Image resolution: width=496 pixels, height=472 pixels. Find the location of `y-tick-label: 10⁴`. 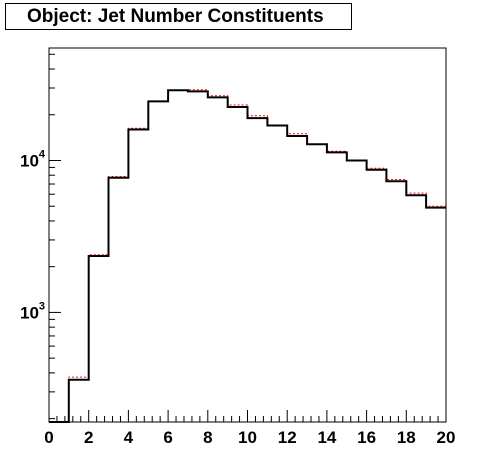

y-tick-label: 10⁴ is located at coordinates (33, 159).